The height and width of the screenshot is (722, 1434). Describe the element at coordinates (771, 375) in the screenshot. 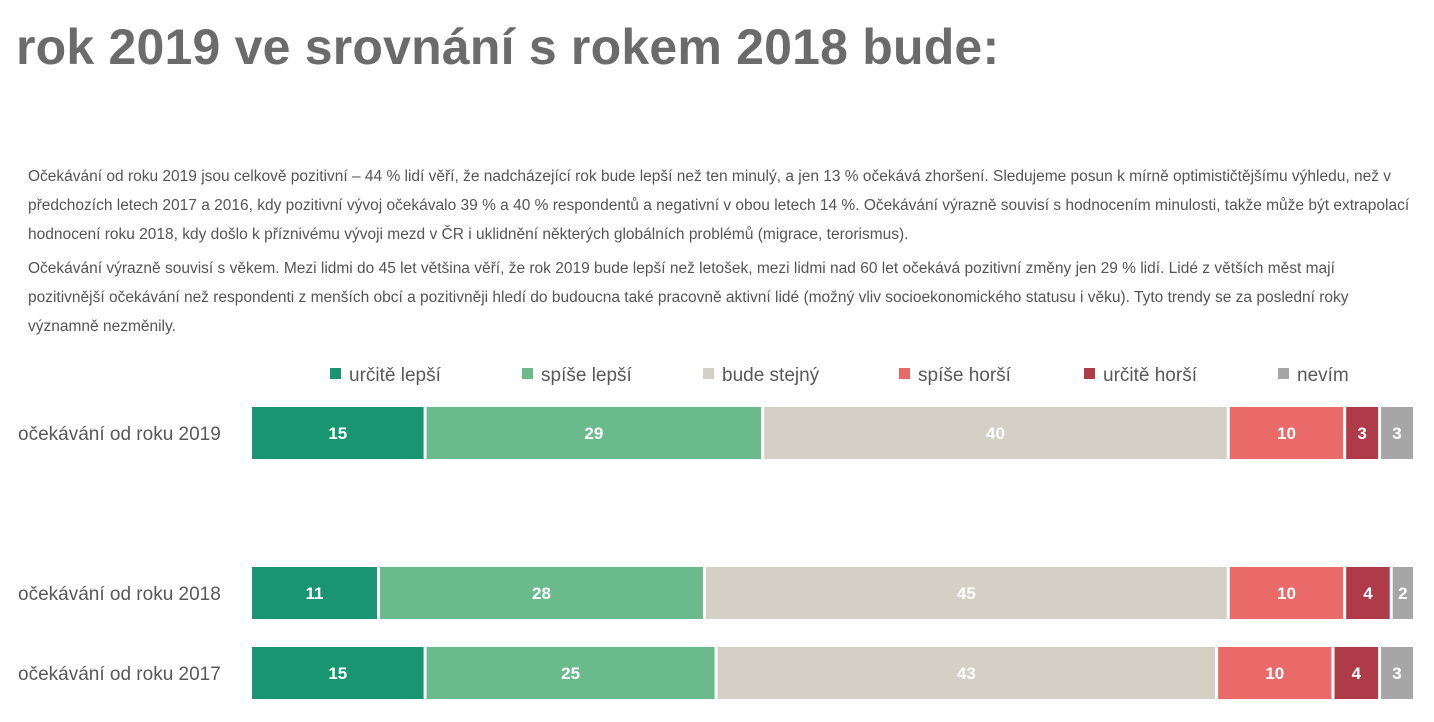

I see `legend-label: bude stejný` at that location.